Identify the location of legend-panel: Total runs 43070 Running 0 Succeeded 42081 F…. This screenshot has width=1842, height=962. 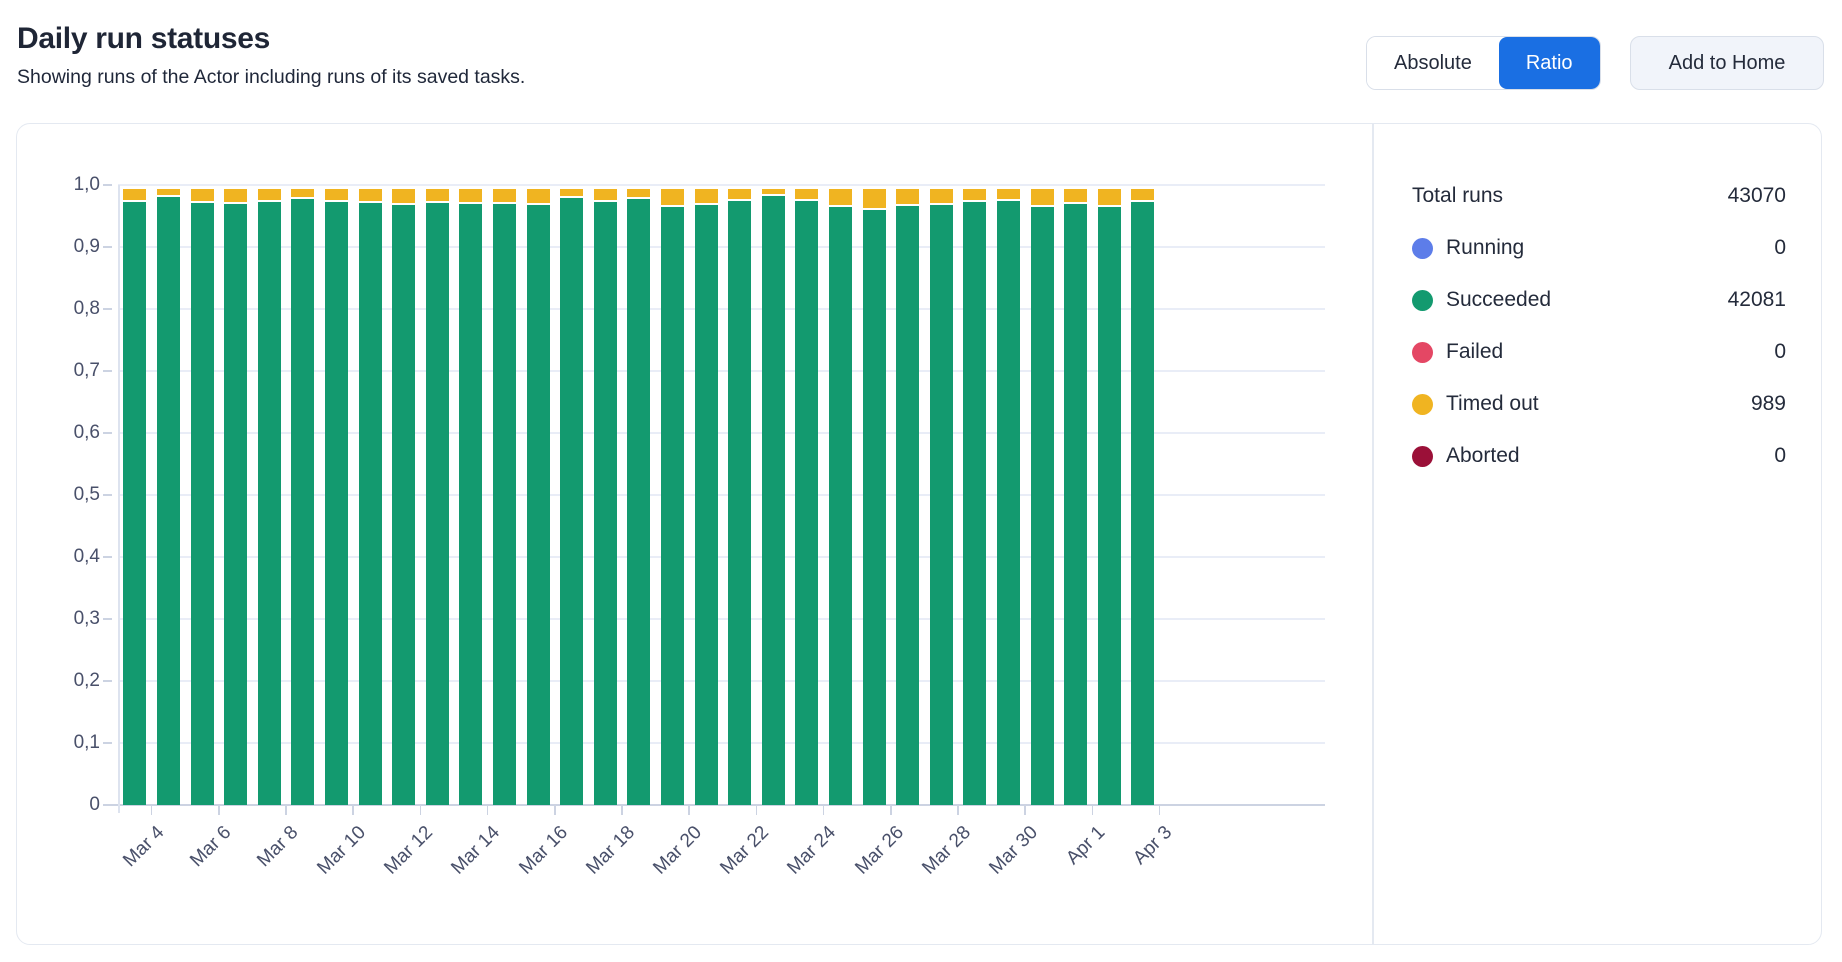
(1599, 326).